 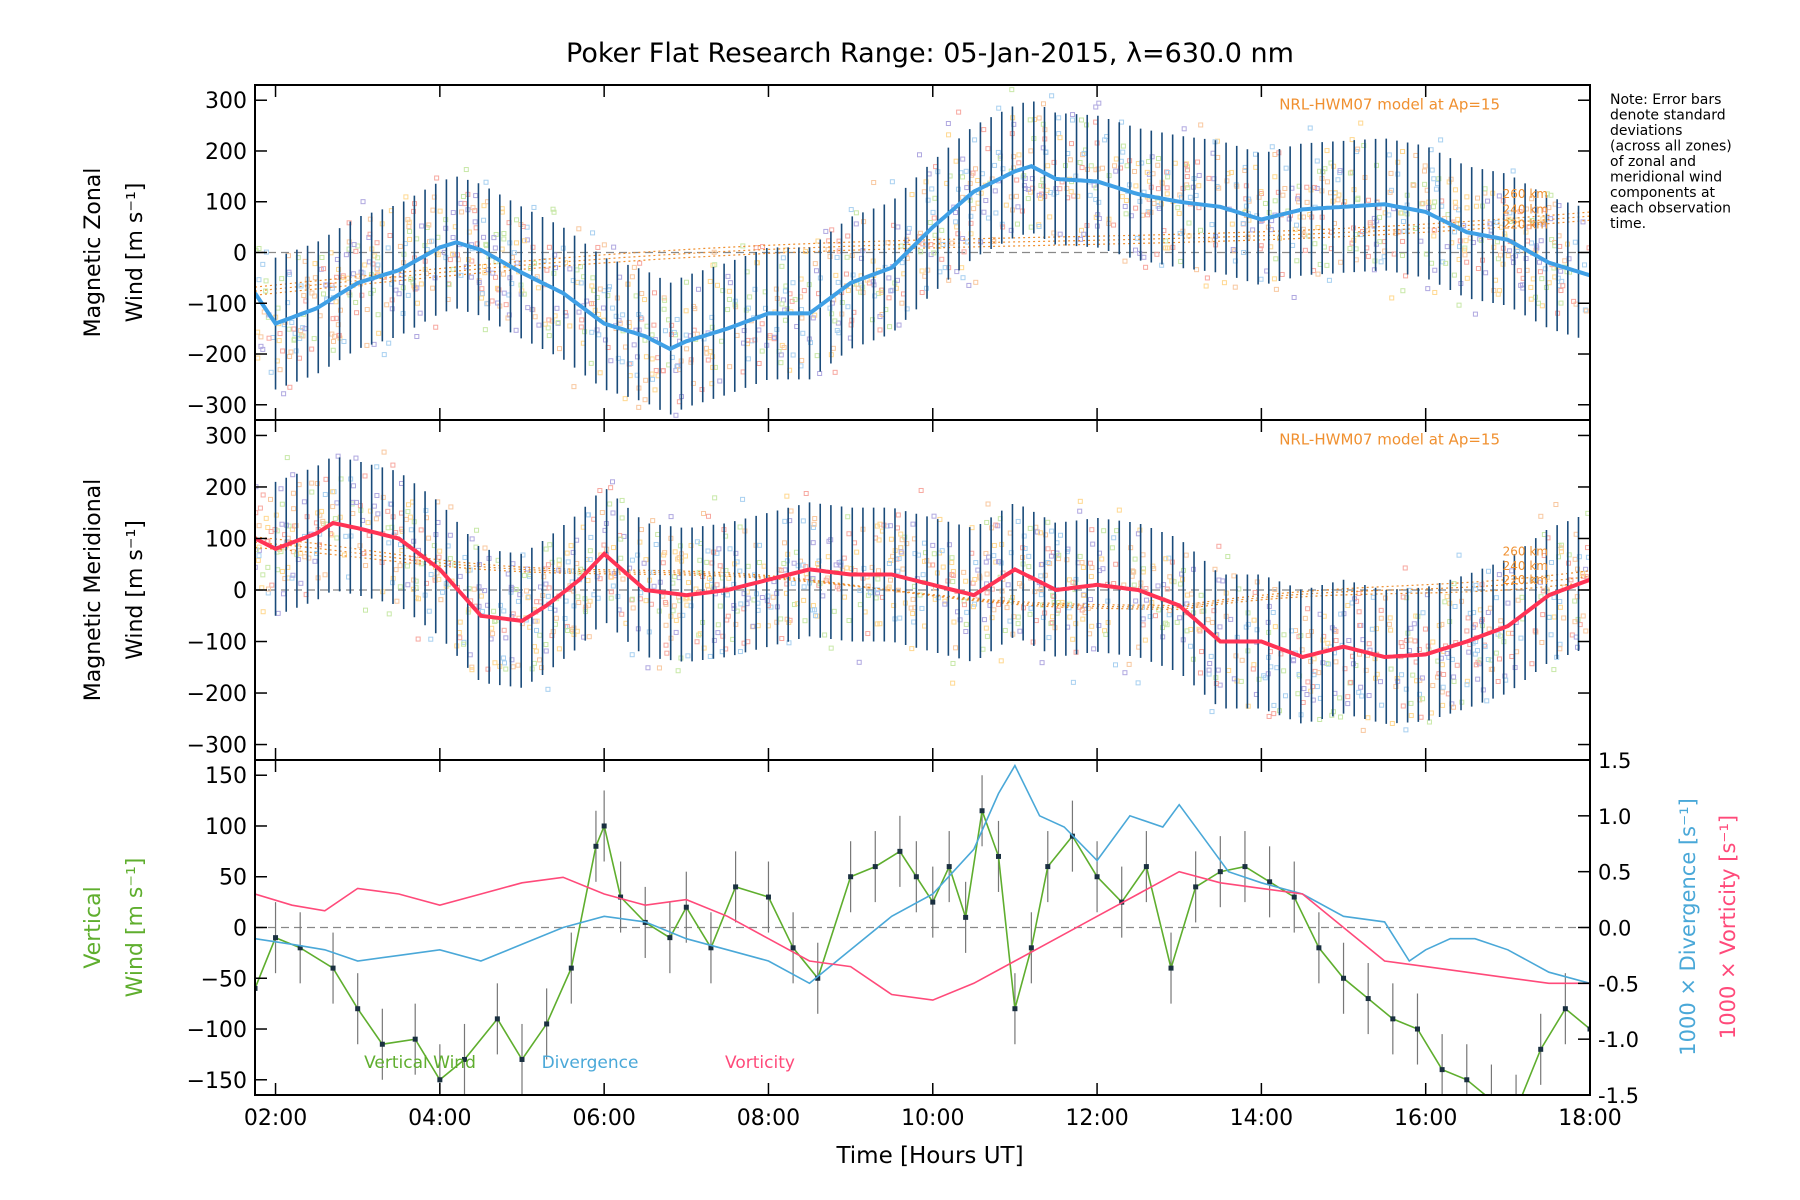 What do you see at coordinates (217, 1081) in the screenshot?
I see `y-tick-label: −150` at bounding box center [217, 1081].